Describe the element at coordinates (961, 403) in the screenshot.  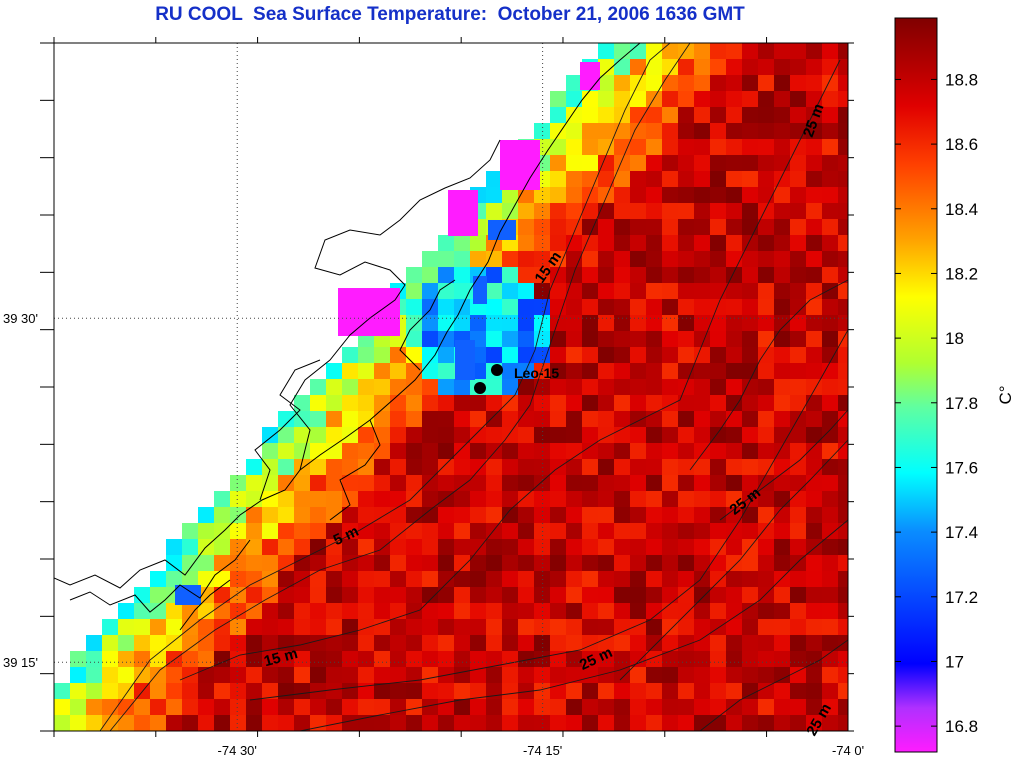
I see `colorbar-tick-label: 17.8` at that location.